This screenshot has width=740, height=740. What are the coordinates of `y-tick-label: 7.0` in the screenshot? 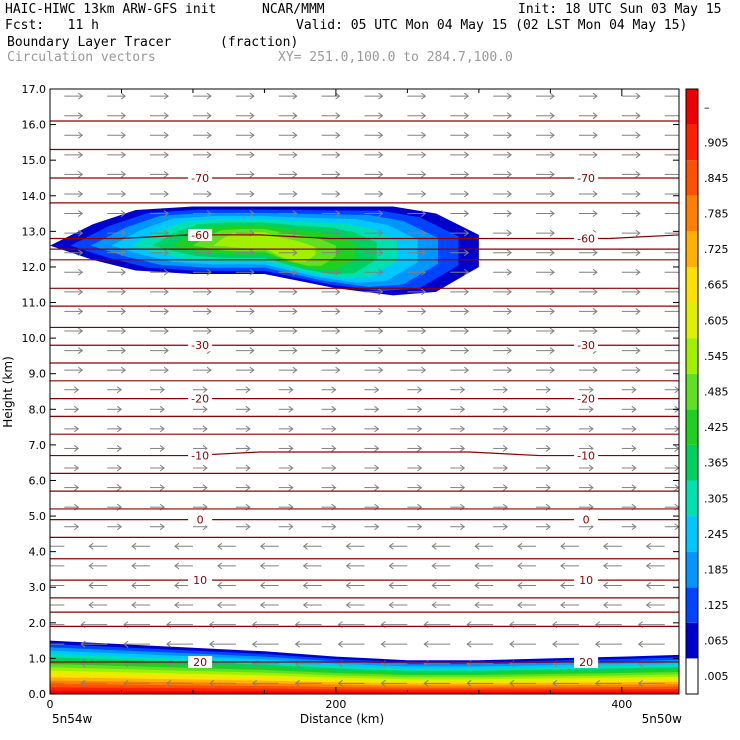 It's located at (38, 445).